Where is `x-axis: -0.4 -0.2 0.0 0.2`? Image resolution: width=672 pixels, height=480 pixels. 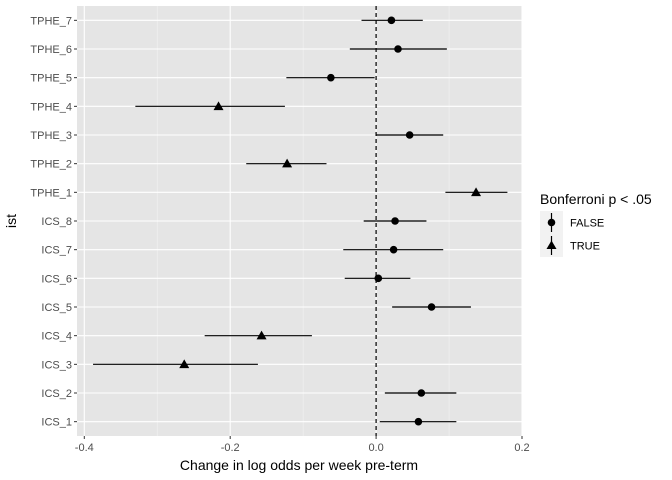
x-axis: -0.4 -0.2 0.0 0.2 is located at coordinates (302, 445).